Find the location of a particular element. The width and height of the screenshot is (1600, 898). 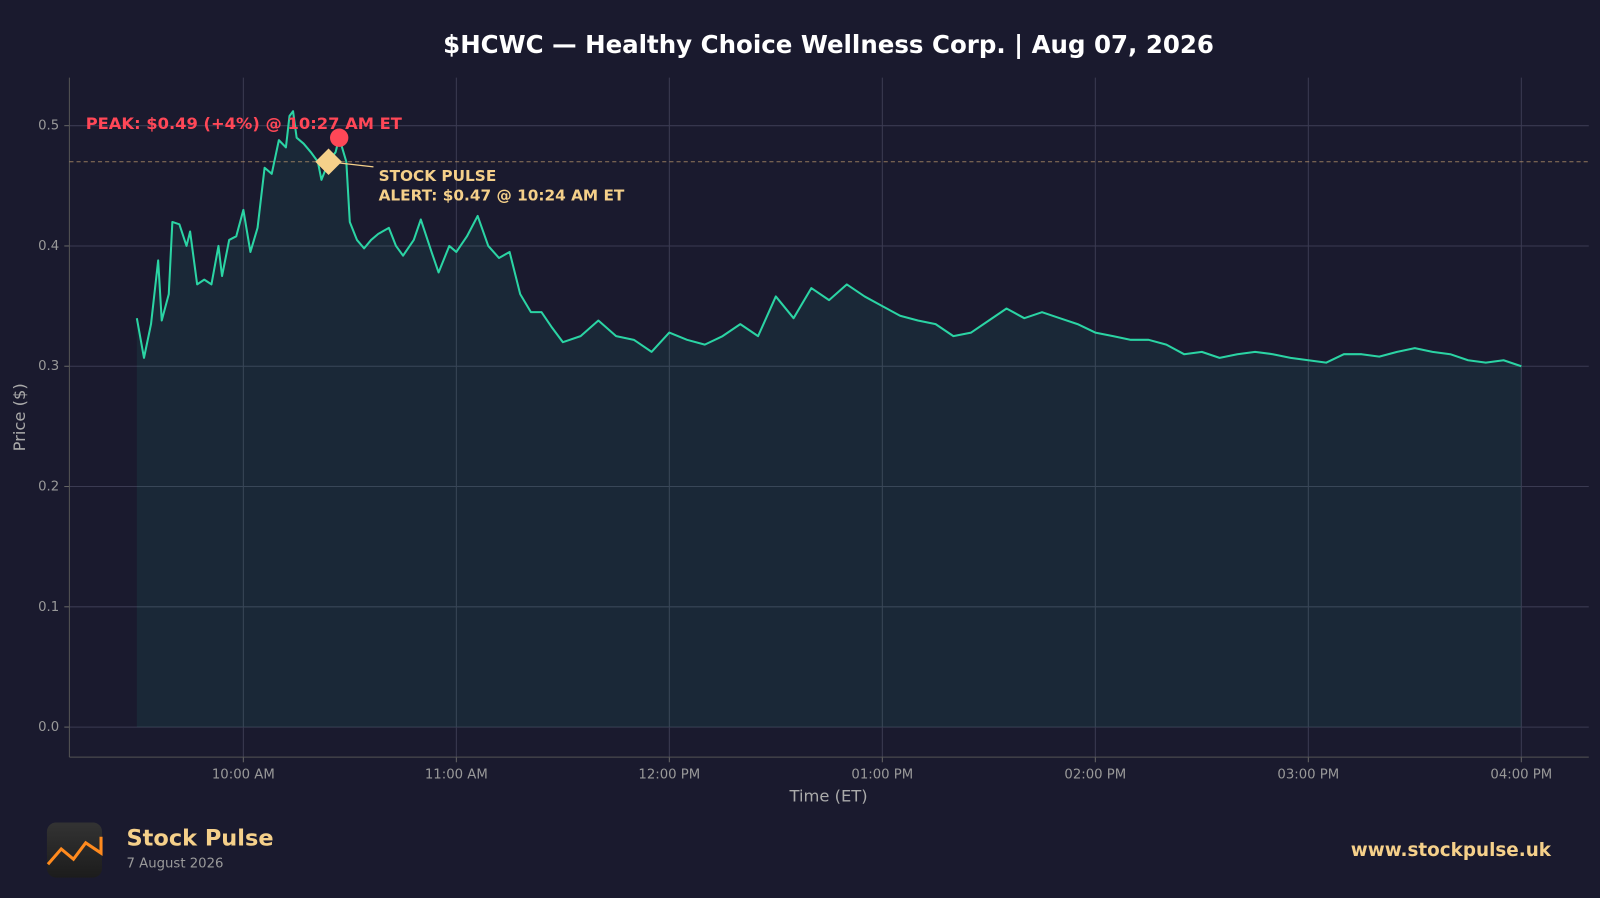

footer-url: www.stockpulse.uk is located at coordinates (1451, 850).